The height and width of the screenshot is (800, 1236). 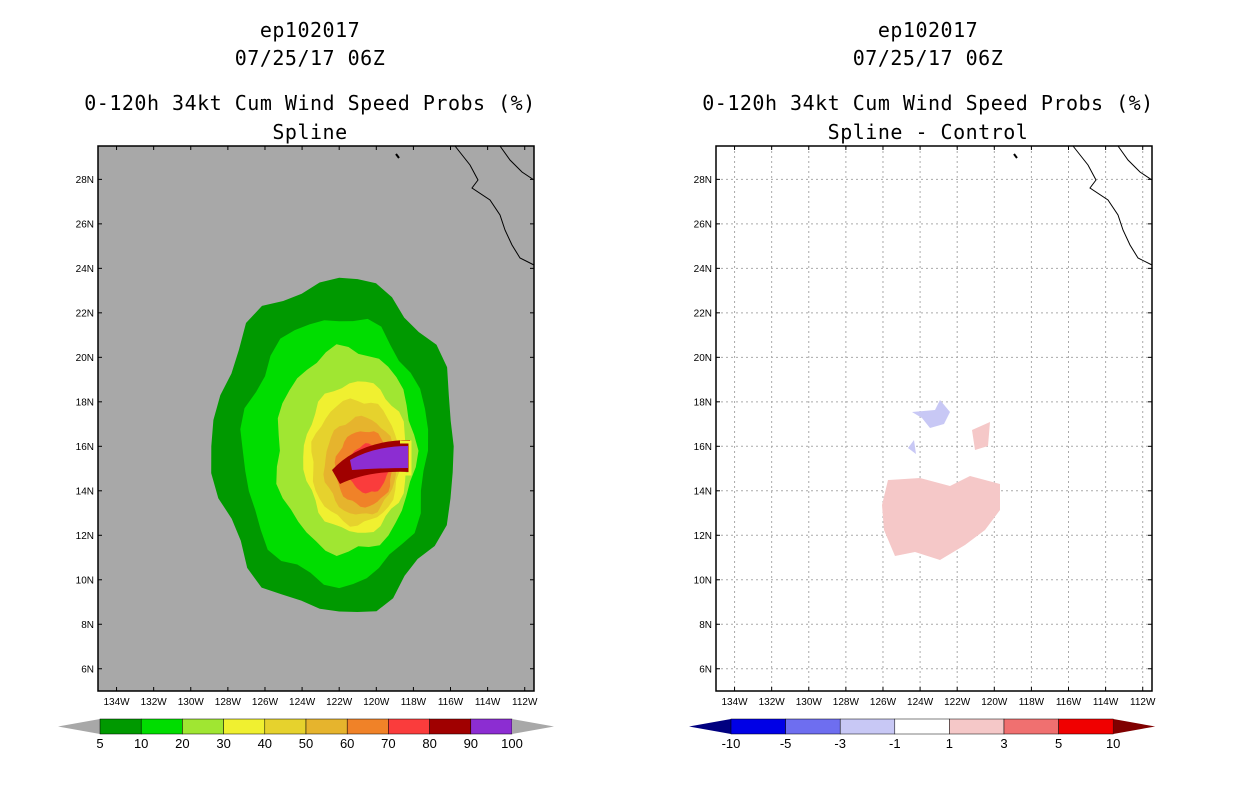 What do you see at coordinates (397, 156) in the screenshot?
I see `left-island` at bounding box center [397, 156].